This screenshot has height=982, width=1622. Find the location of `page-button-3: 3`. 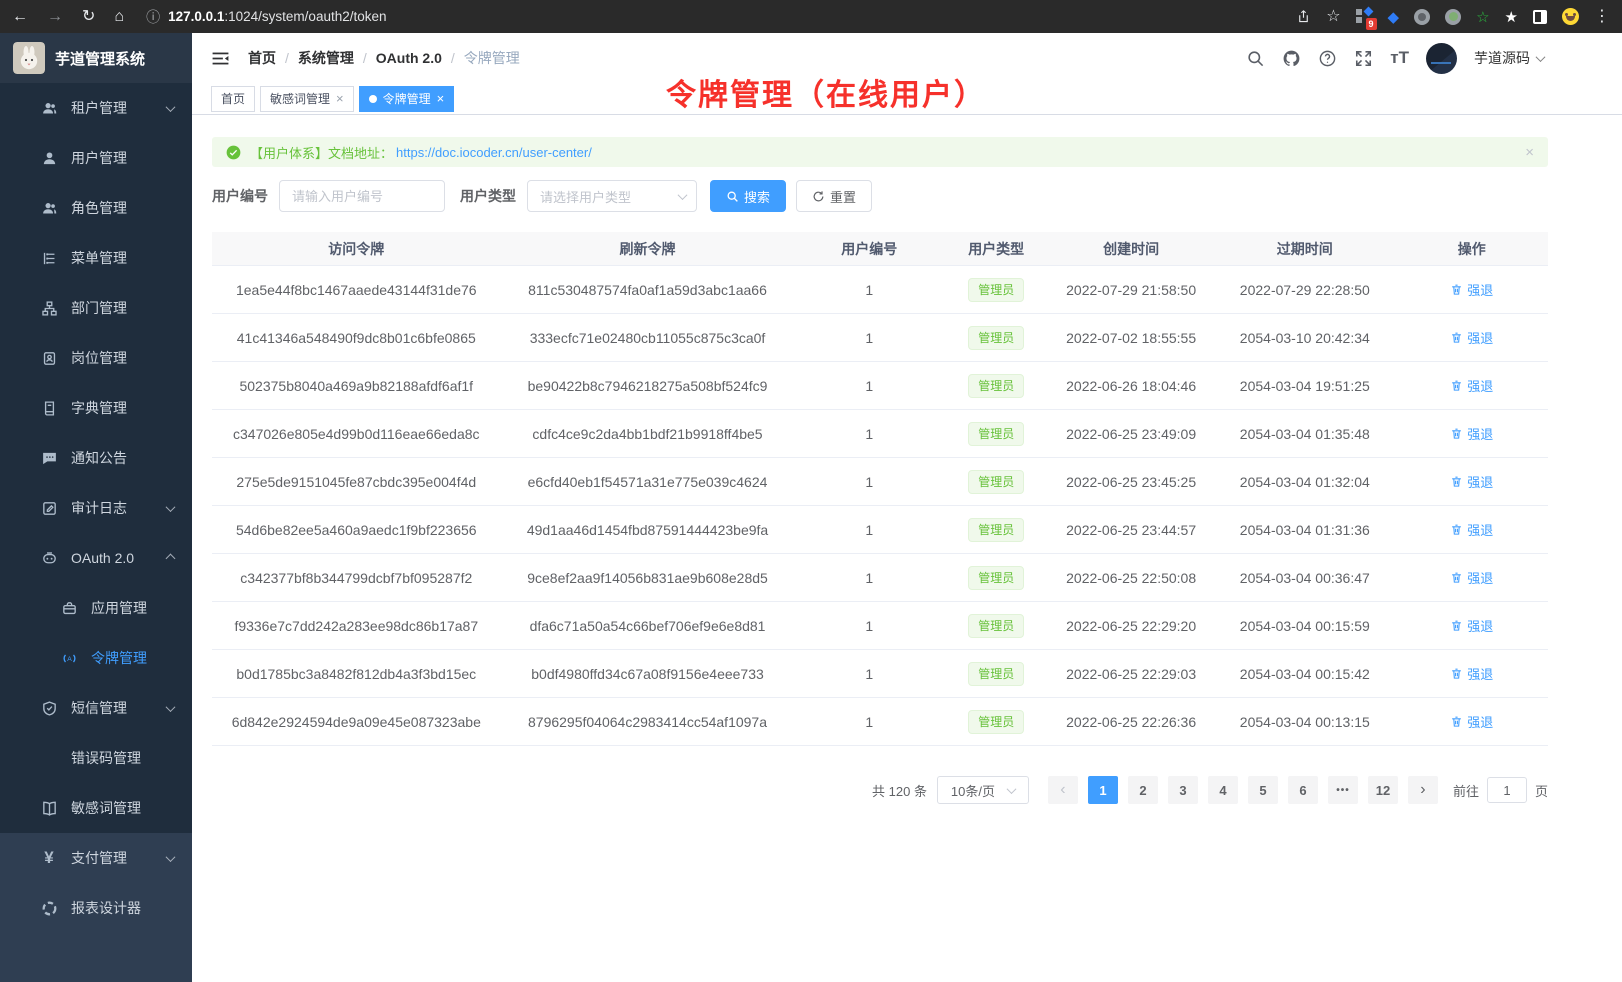

page-button-3: 3 is located at coordinates (1182, 790).